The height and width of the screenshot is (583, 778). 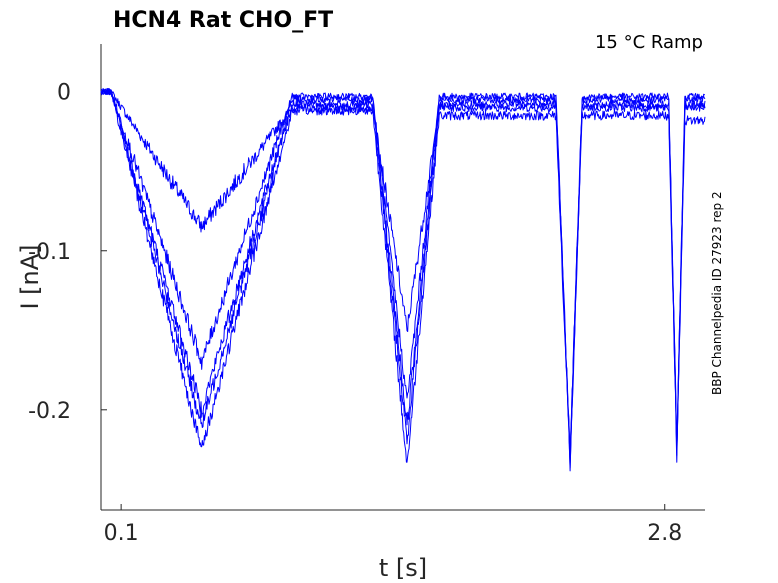 I want to click on condition-annotation: 15 °C Ramp, so click(x=649, y=42).